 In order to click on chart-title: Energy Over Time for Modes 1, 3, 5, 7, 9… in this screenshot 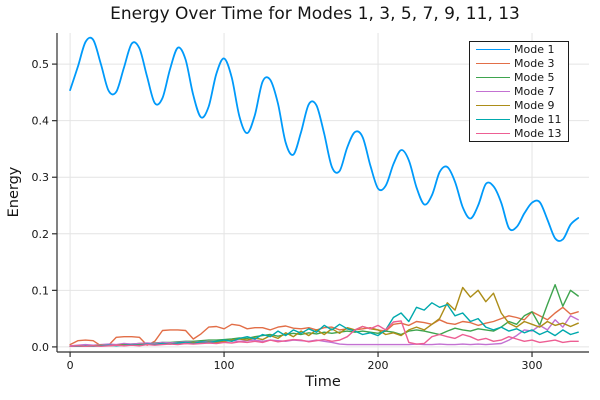, I will do `click(315, 14)`.